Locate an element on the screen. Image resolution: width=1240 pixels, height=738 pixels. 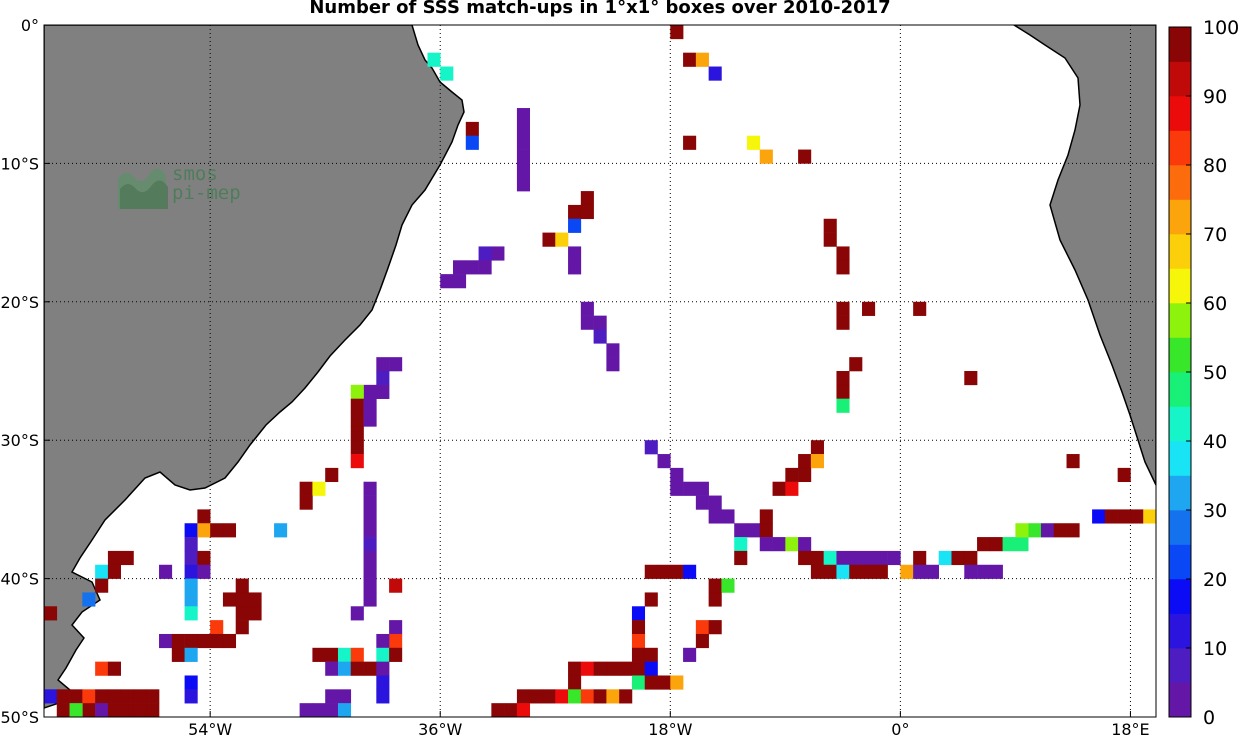
colorbar-tick-label: 0 is located at coordinates (1209, 718).